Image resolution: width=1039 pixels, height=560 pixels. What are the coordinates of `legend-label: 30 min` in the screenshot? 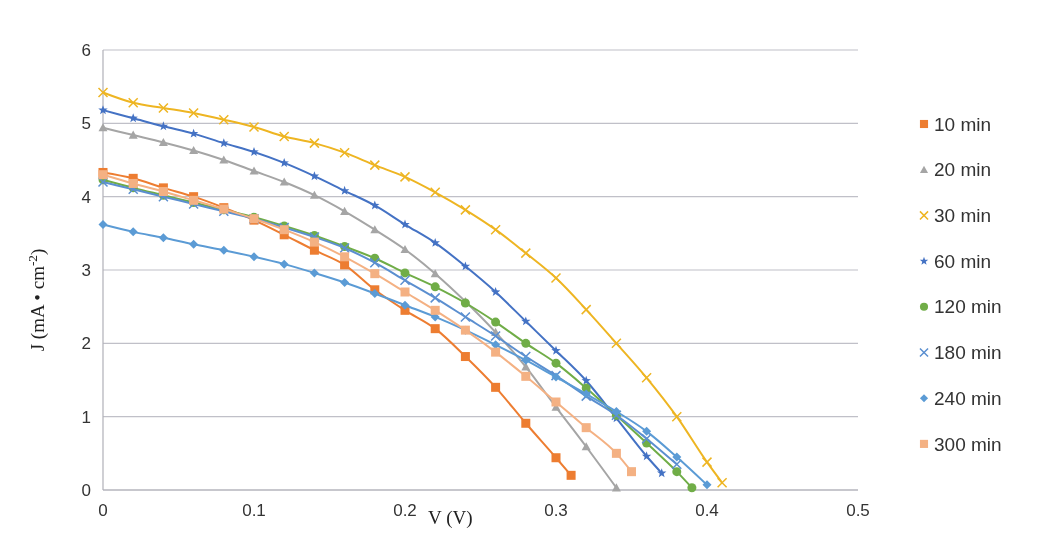 It's located at (963, 216).